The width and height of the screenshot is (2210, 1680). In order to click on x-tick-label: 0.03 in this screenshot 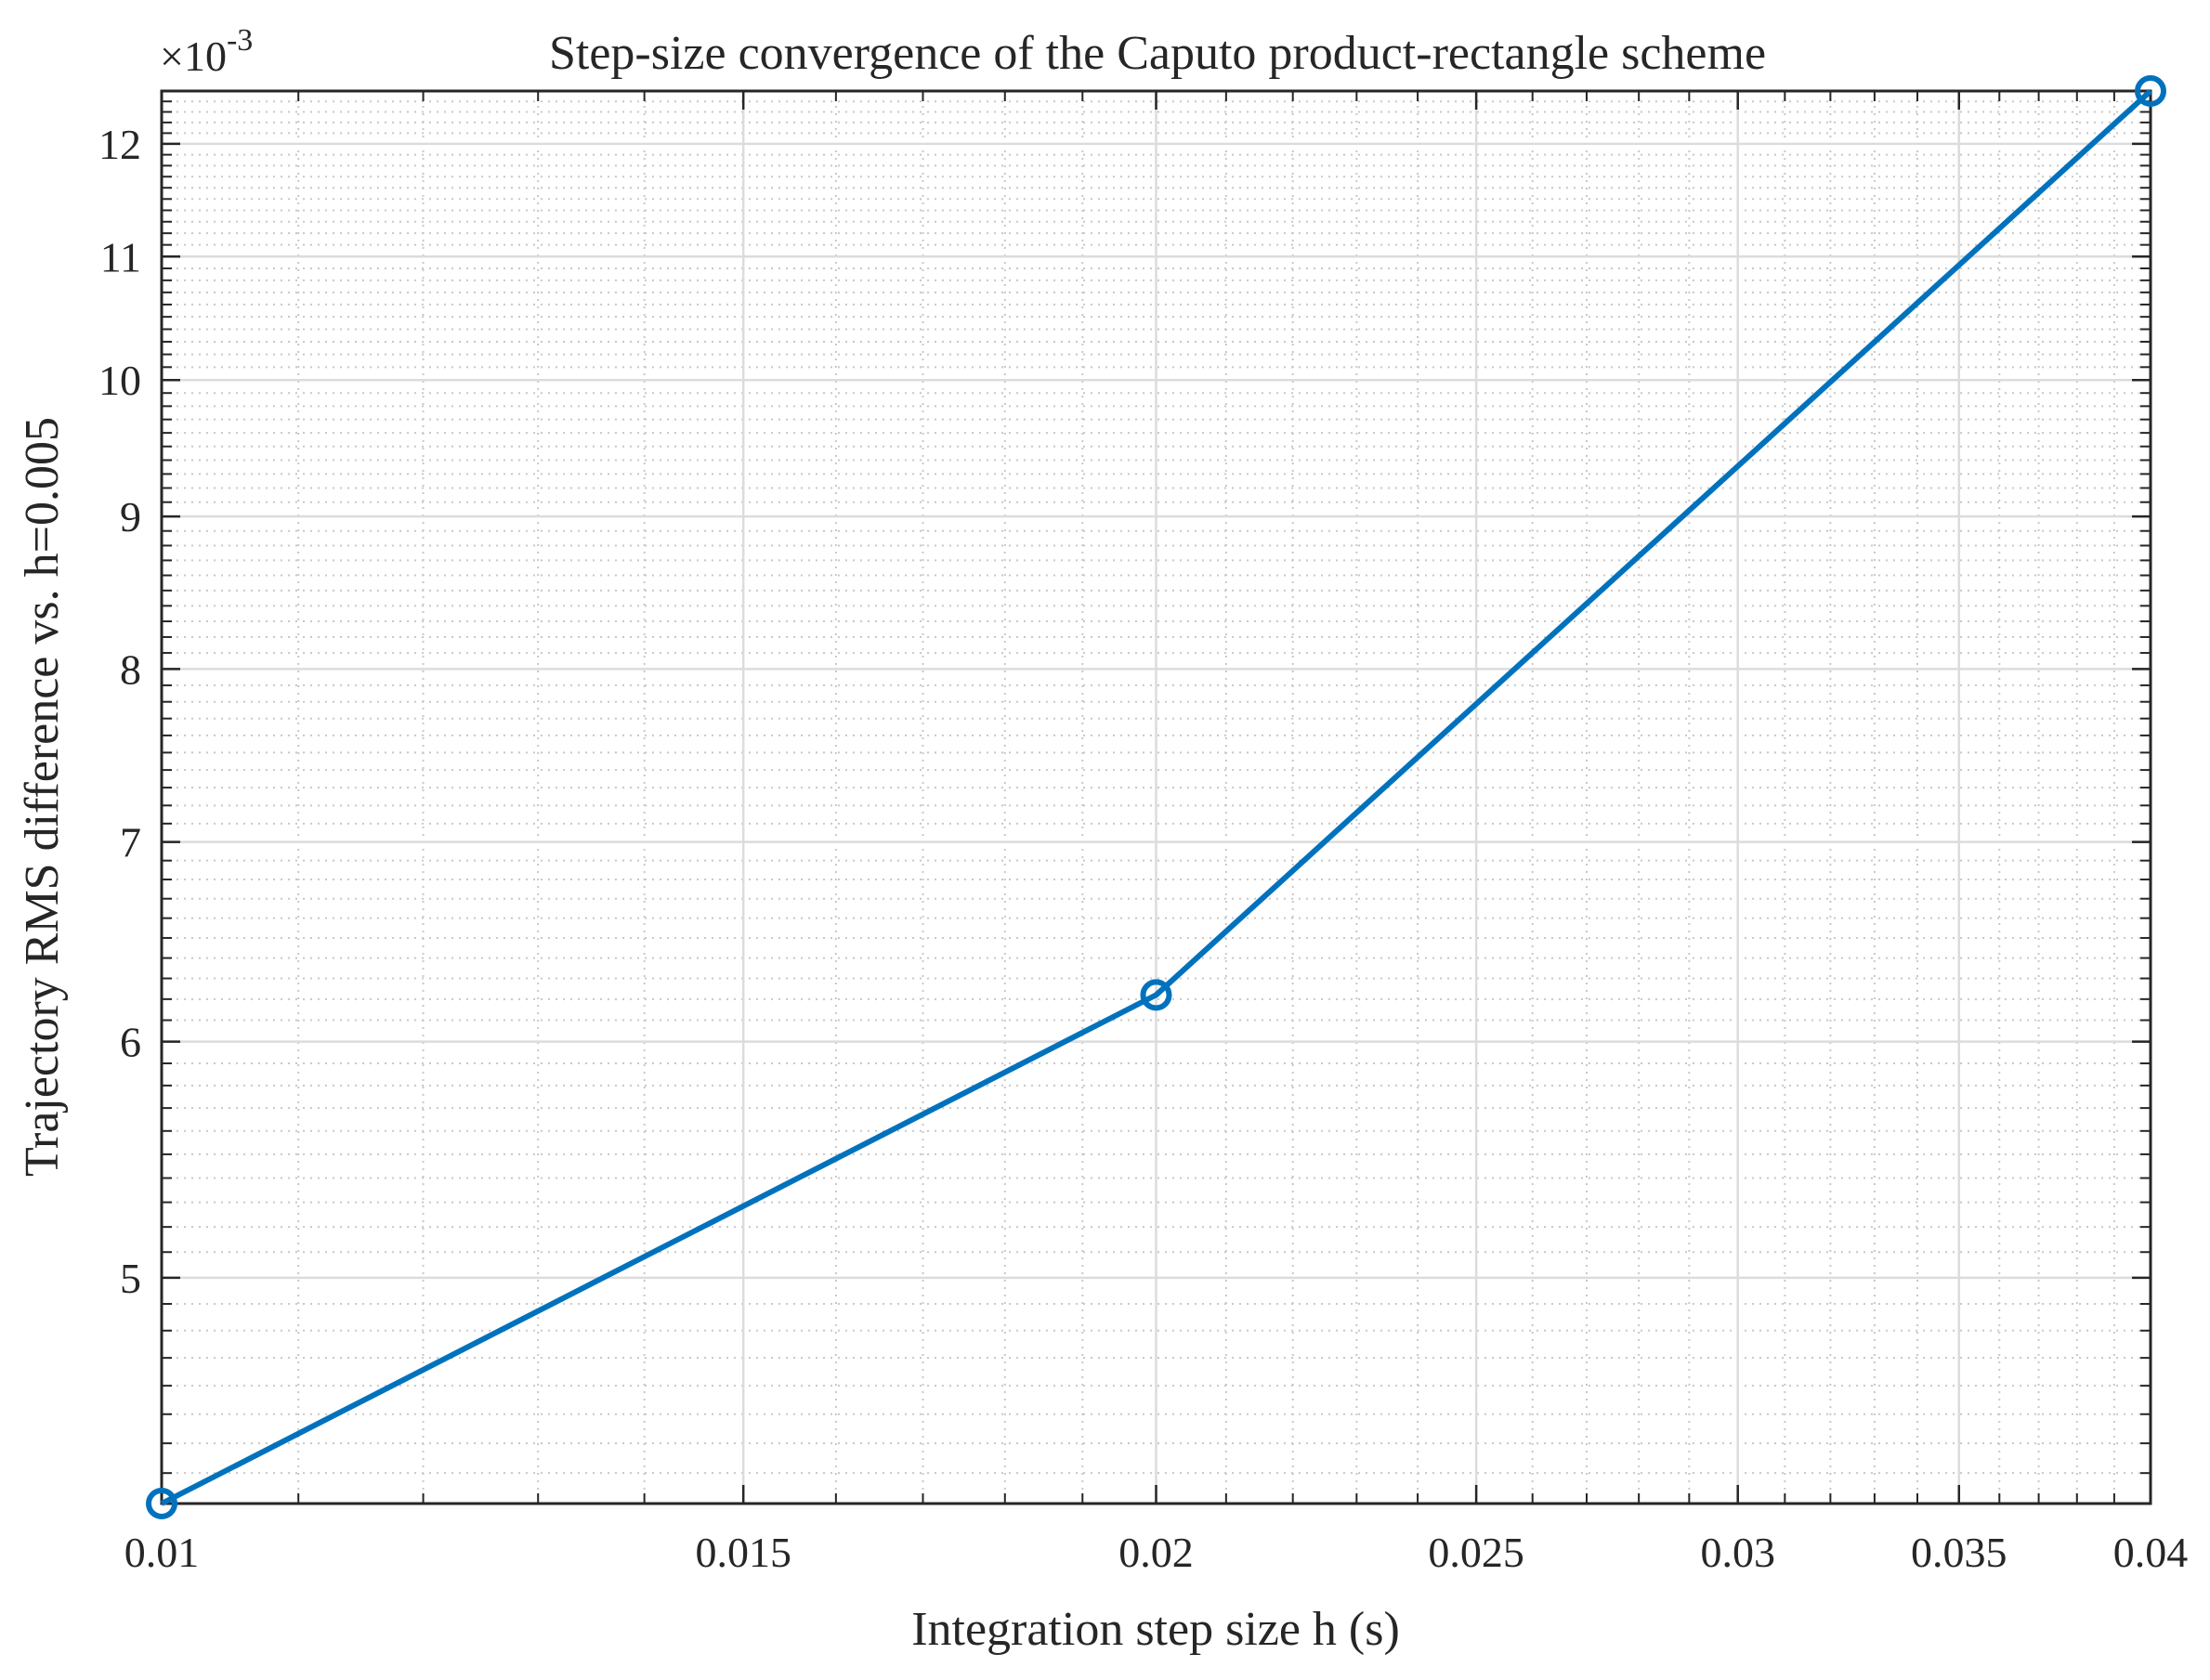, I will do `click(1737, 1552)`.